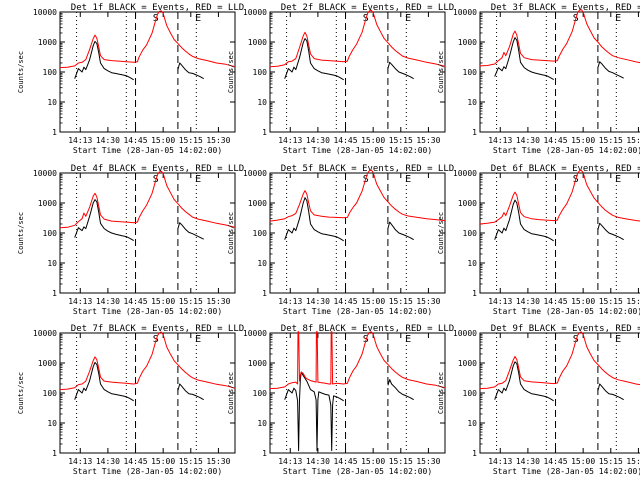  Describe the element at coordinates (408, 179) in the screenshot. I see `panel-5f-annotation-e: E` at that location.